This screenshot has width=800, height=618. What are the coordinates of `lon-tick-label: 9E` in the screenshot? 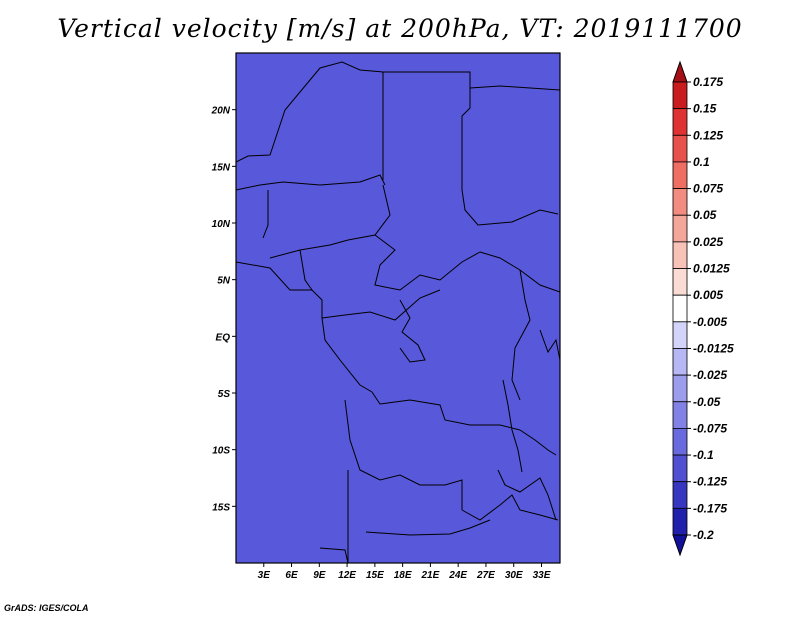 It's located at (319, 575).